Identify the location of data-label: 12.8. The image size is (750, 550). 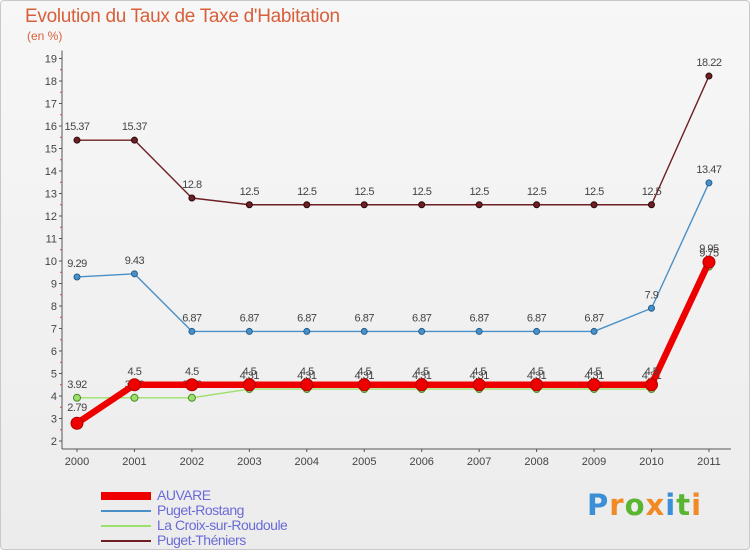
(192, 185).